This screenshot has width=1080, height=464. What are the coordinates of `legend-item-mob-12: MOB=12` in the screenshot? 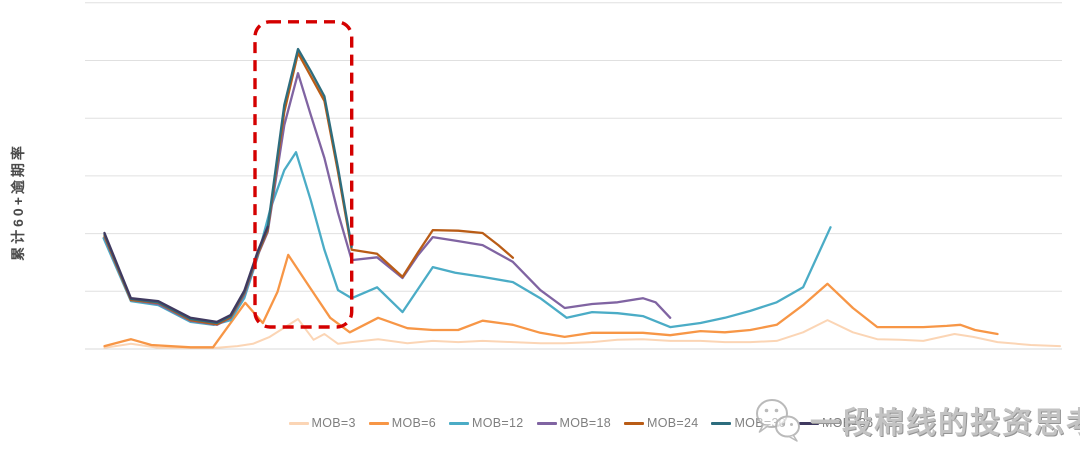 It's located at (486, 423).